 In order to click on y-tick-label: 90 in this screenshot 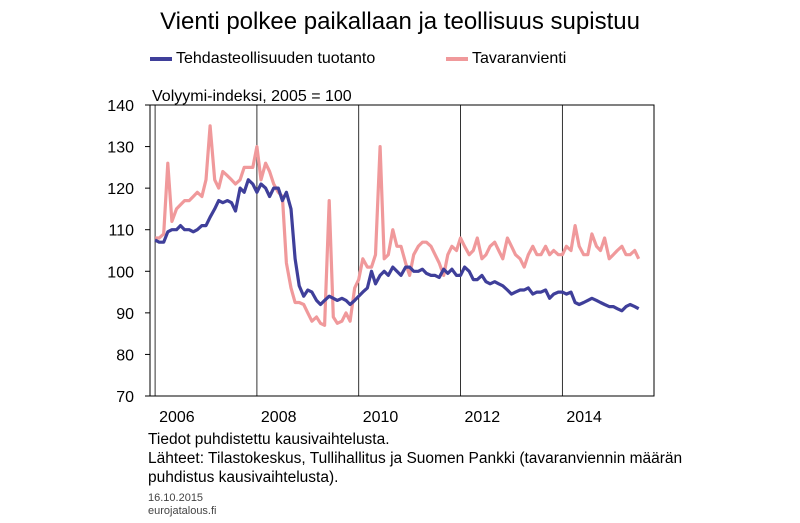, I will do `click(125, 314)`.